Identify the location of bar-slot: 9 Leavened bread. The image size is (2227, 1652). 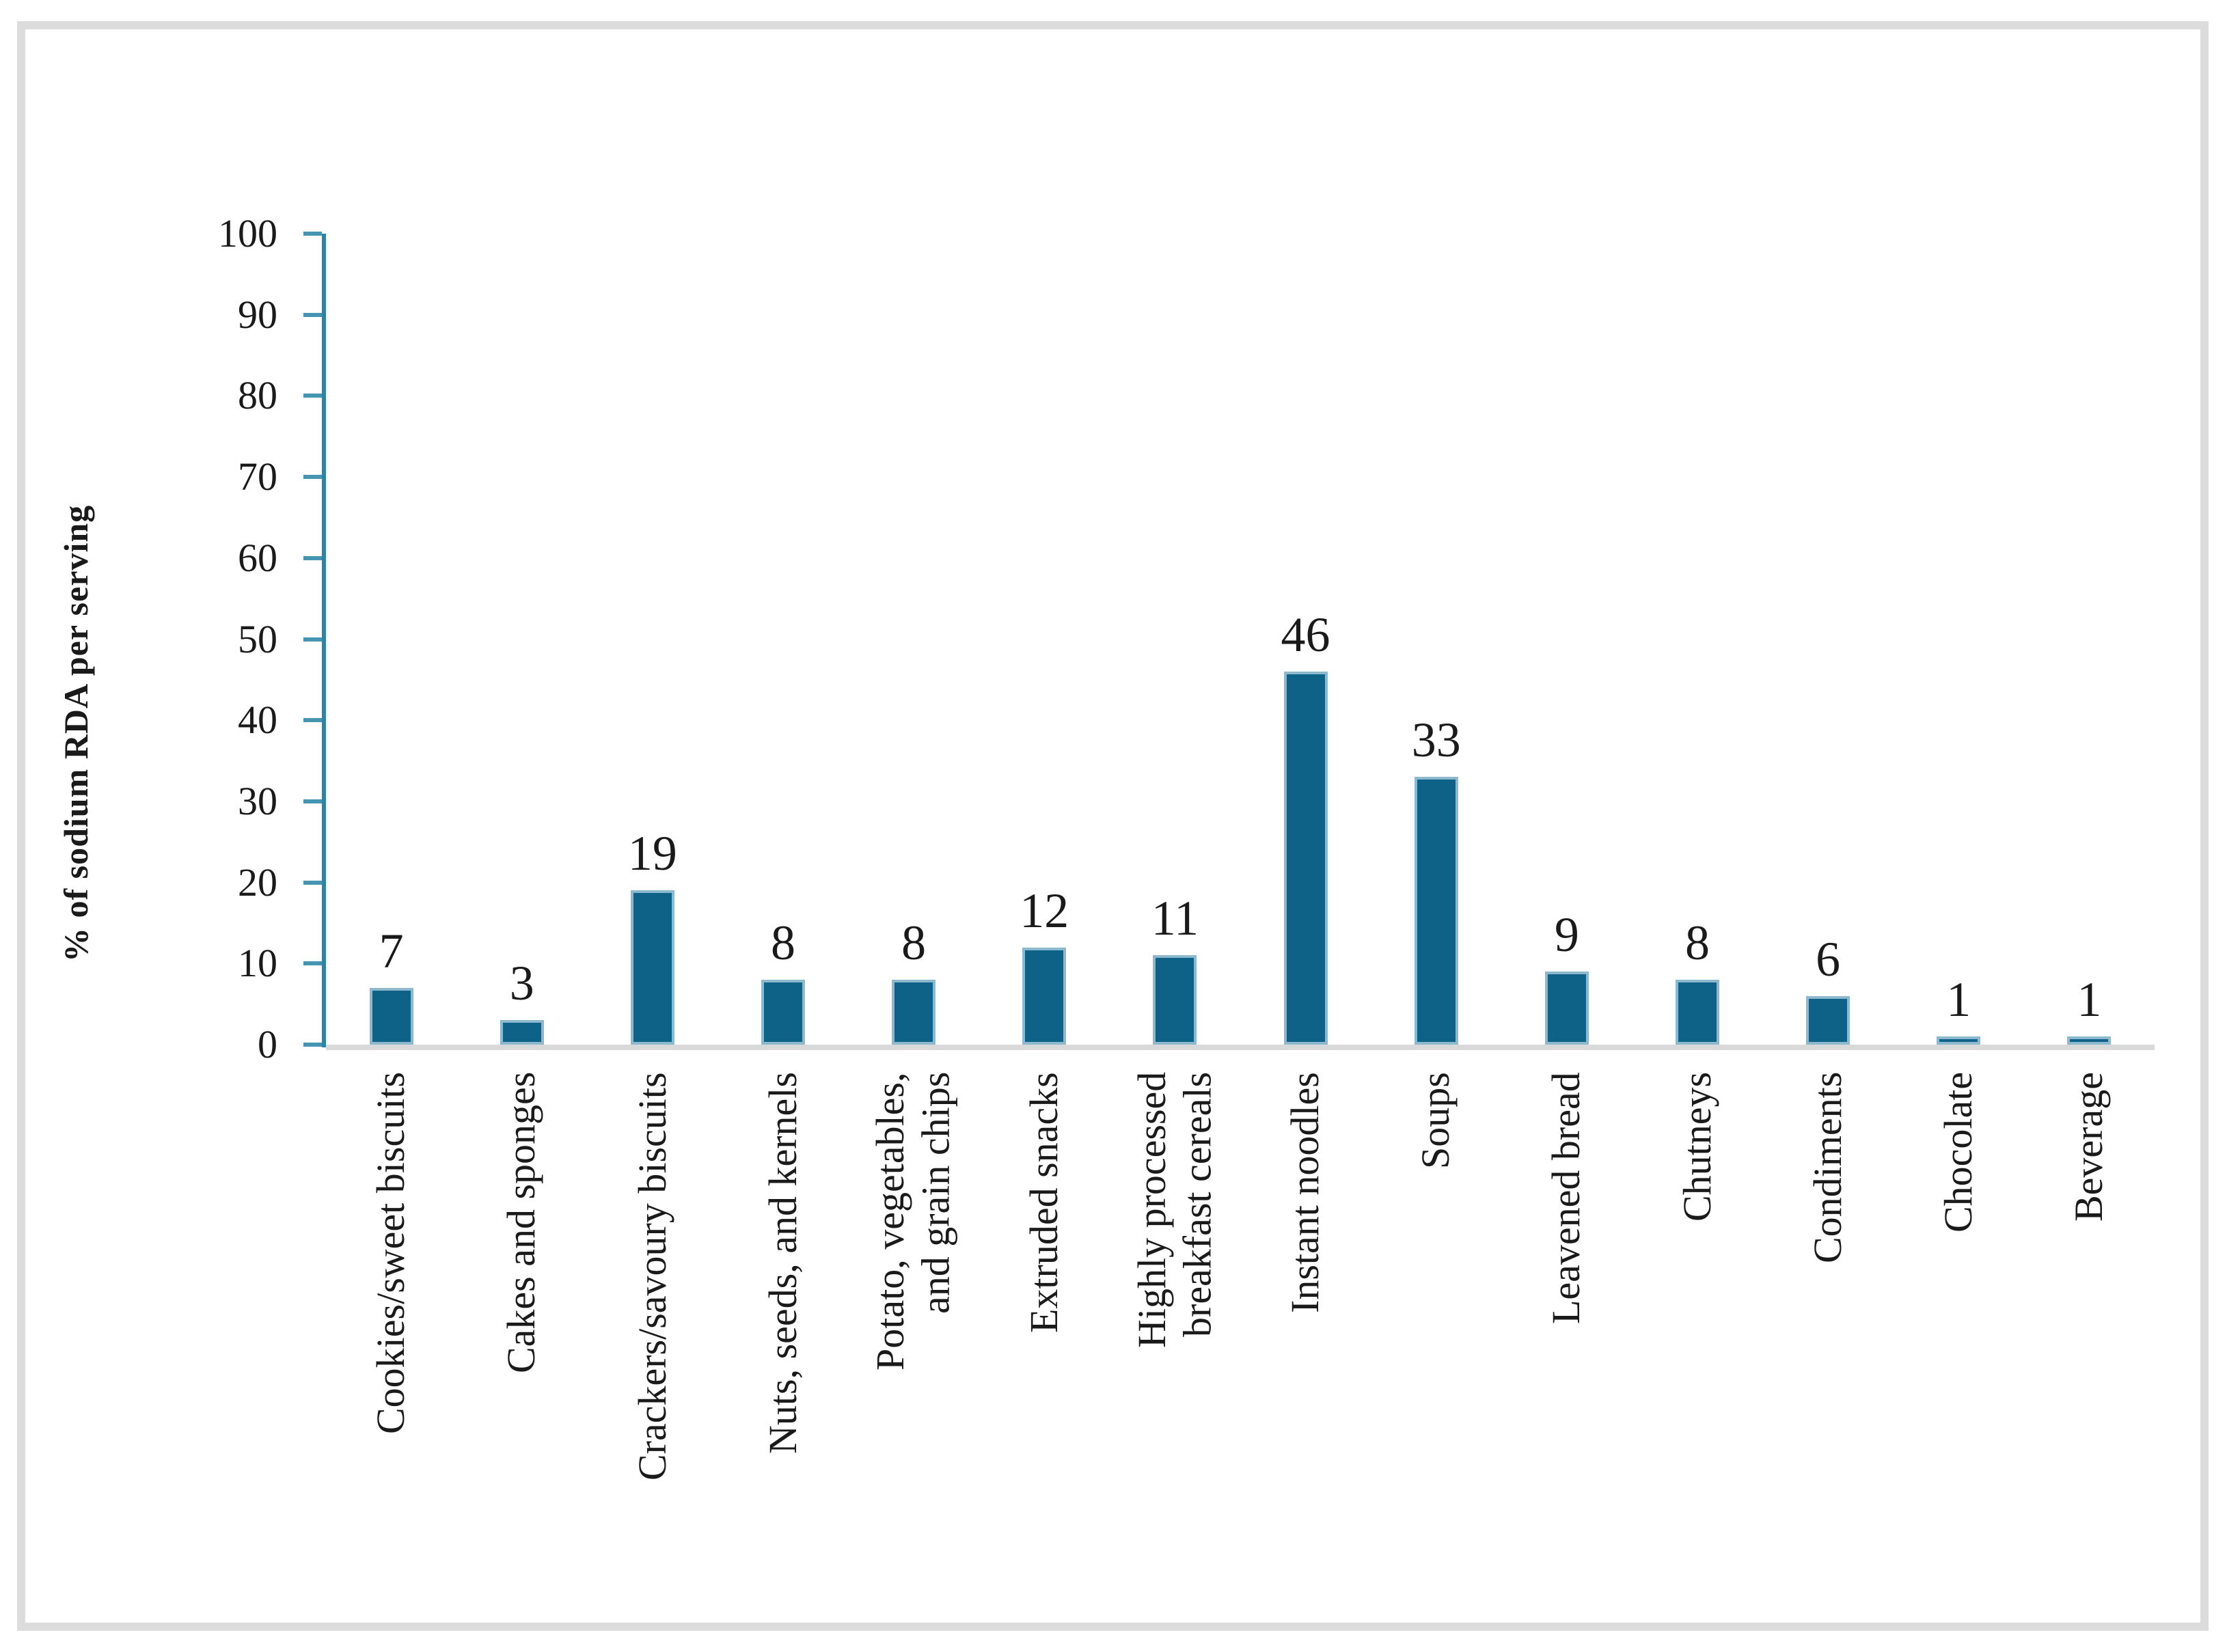
(1566, 917).